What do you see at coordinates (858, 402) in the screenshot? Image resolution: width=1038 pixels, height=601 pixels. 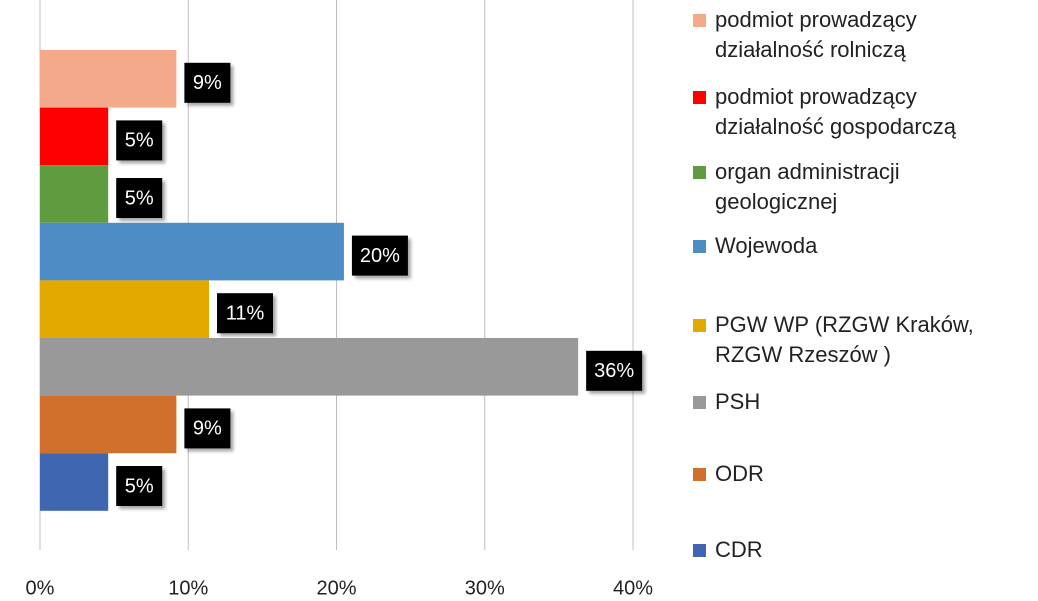 I see `legend-item: PSH` at bounding box center [858, 402].